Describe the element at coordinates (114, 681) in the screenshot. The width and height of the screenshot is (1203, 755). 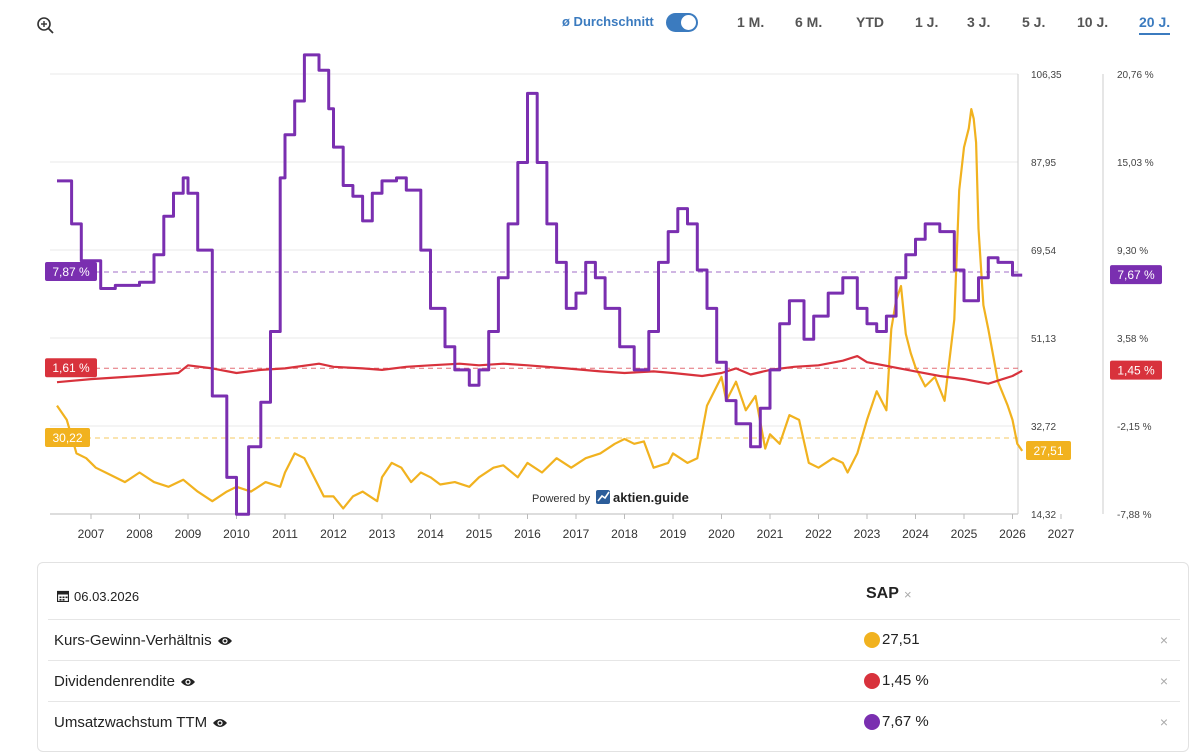
I see `metric-label: Dividendenrendite` at that location.